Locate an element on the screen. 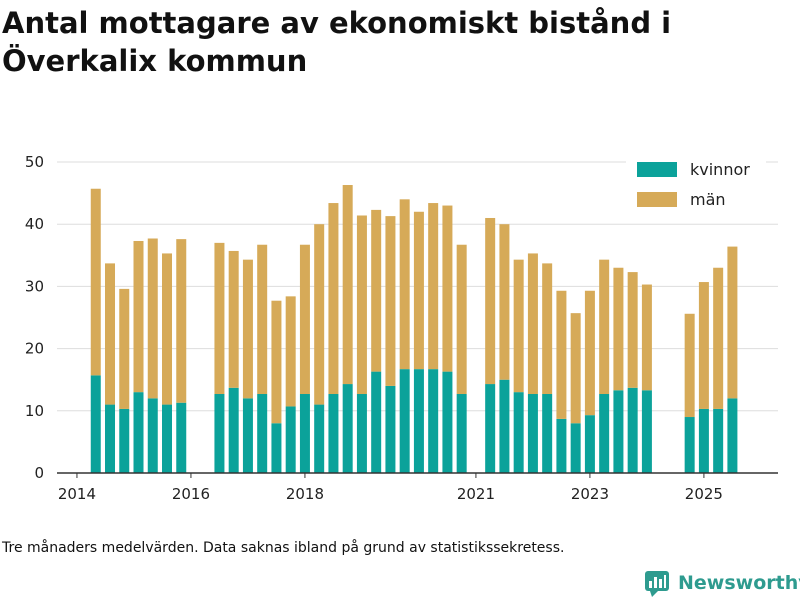  y-tick-label: 0 is located at coordinates (39, 473).